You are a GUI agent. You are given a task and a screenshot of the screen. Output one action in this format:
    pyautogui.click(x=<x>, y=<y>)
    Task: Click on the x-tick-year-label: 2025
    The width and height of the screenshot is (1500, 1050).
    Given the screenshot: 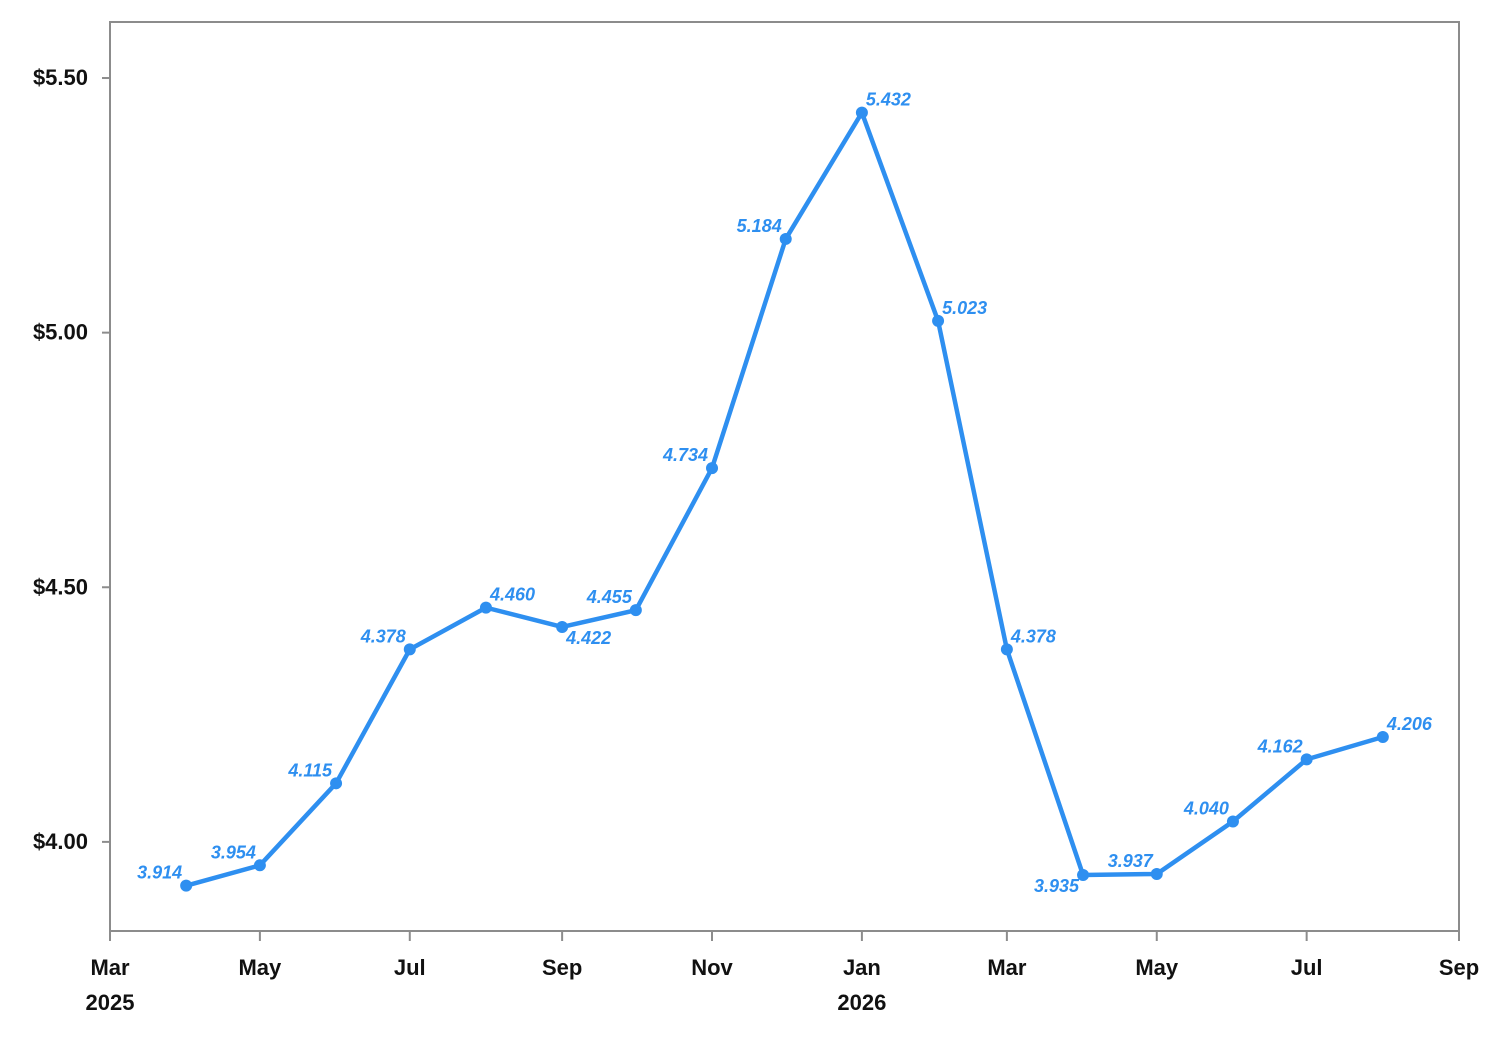 What is the action you would take?
    pyautogui.click(x=110, y=1002)
    